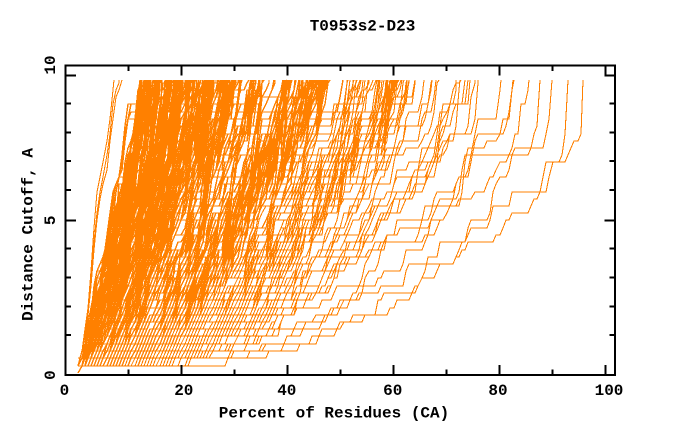  Describe the element at coordinates (29, 234) in the screenshot. I see `svg-text: Distance Cutoff, A` at that location.